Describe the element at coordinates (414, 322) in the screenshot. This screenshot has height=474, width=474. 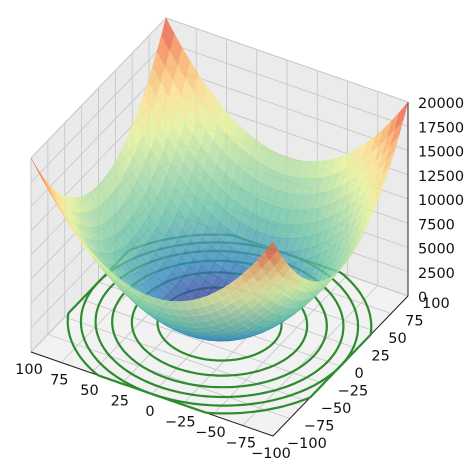
I see `y-tick-label: 75` at that location.